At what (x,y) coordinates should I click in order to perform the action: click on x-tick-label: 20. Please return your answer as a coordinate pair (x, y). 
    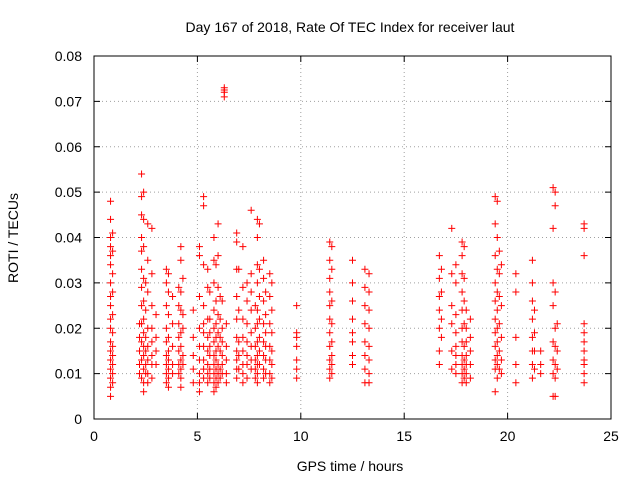
    Looking at the image, I should click on (508, 436).